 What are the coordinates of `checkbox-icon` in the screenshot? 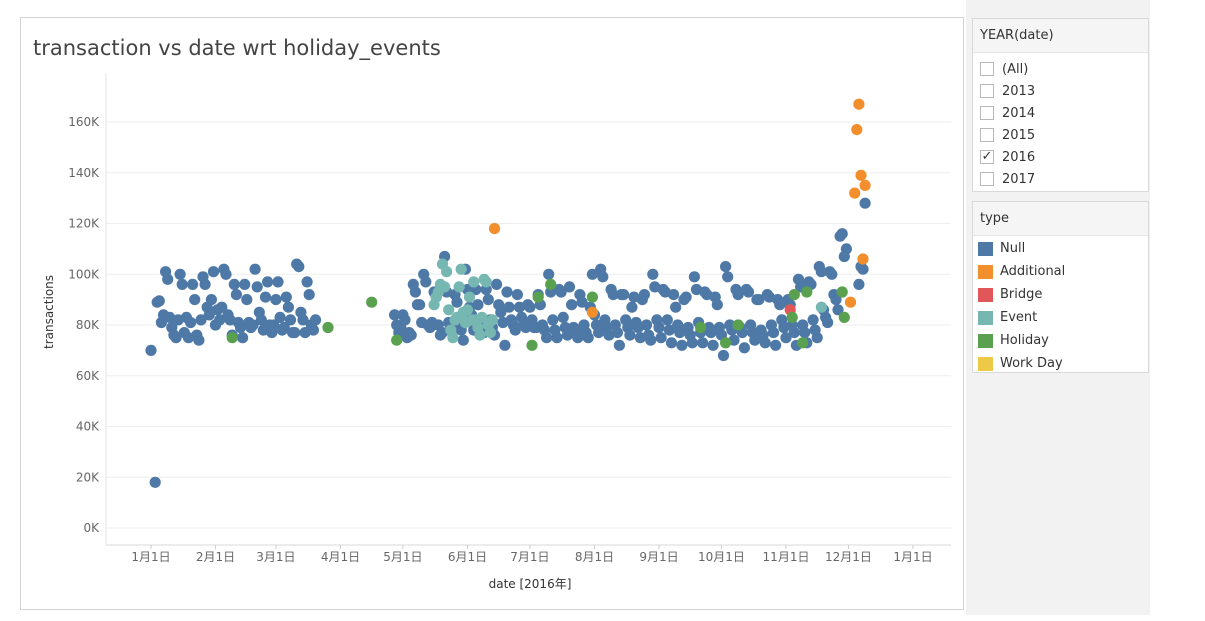 It's located at (987, 179).